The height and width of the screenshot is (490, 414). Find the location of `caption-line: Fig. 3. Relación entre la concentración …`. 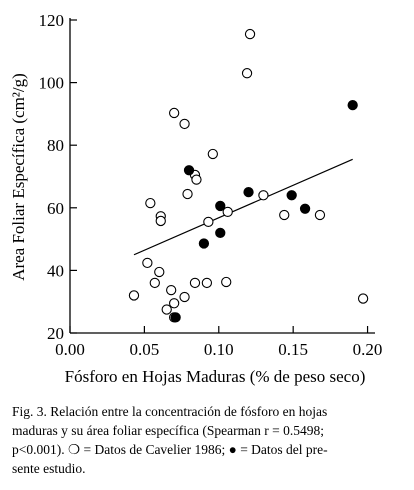

caption-line: Fig. 3. Relación entre la concentración … is located at coordinates (170, 411).